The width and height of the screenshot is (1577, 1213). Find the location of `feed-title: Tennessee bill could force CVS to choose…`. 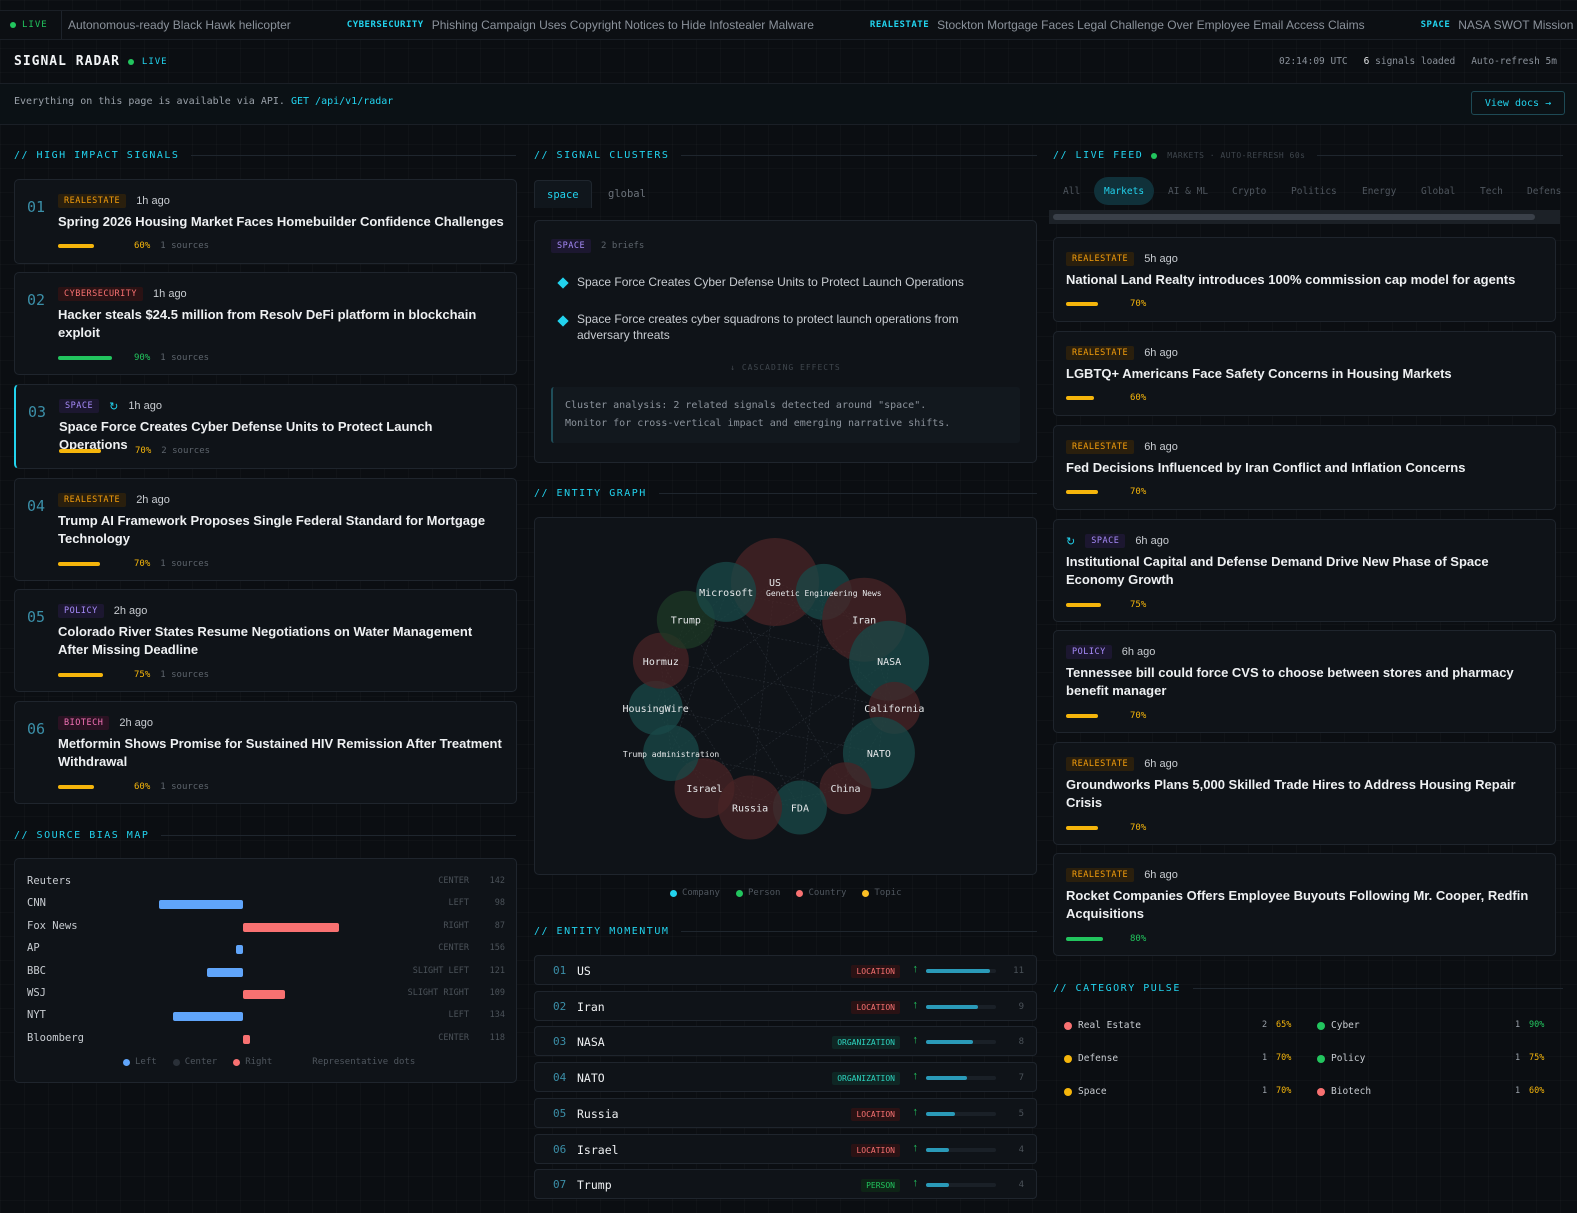

feed-title: Tennessee bill could force CVS to choose… is located at coordinates (1290, 681).